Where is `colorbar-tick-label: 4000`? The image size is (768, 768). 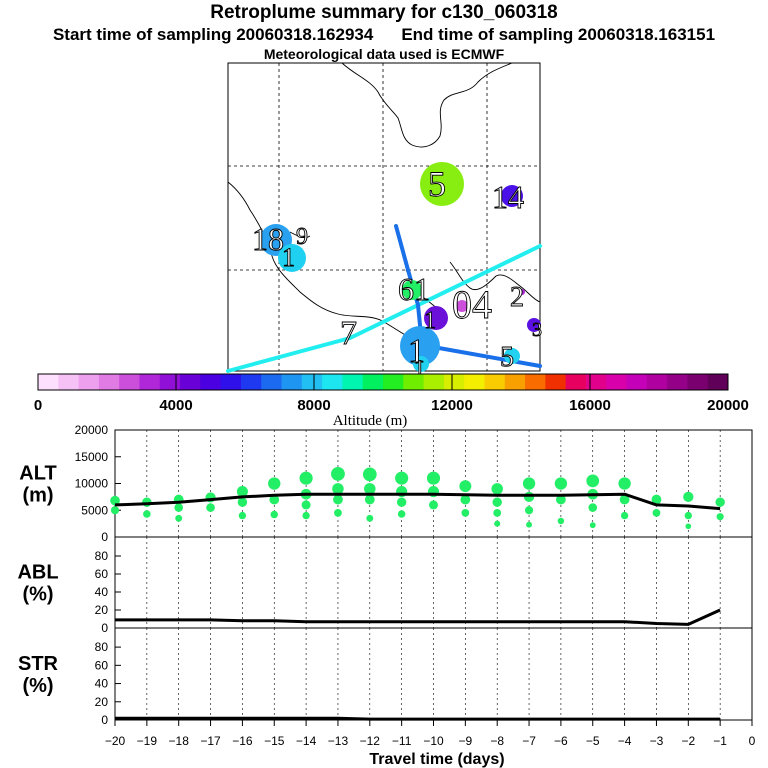 colorbar-tick-label: 4000 is located at coordinates (175, 405).